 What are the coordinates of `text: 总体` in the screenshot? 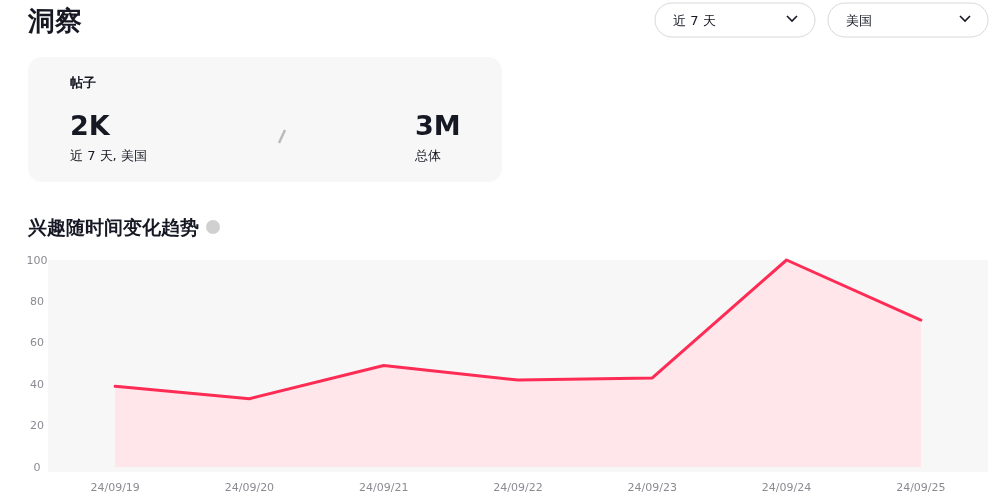 It's located at (427, 155).